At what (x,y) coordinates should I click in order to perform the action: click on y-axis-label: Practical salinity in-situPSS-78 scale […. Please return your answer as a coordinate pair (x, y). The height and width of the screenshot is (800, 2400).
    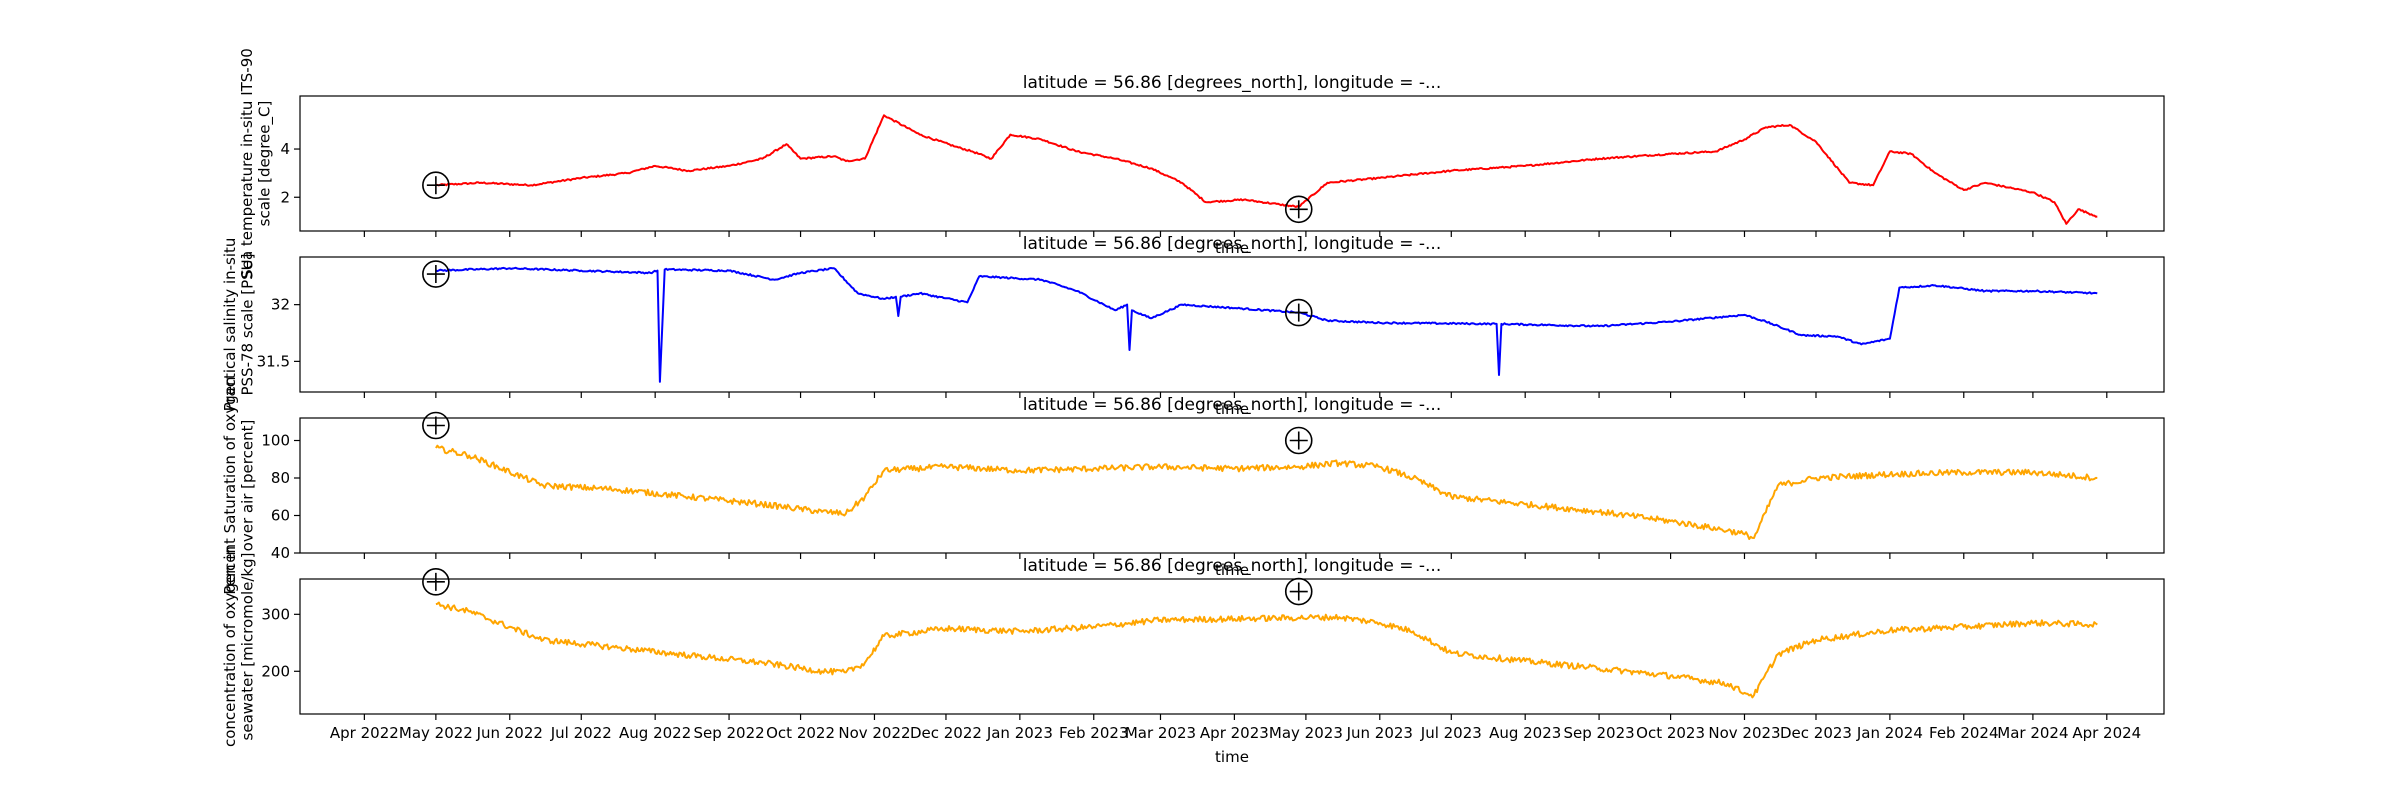
    Looking at the image, I should click on (238, 325).